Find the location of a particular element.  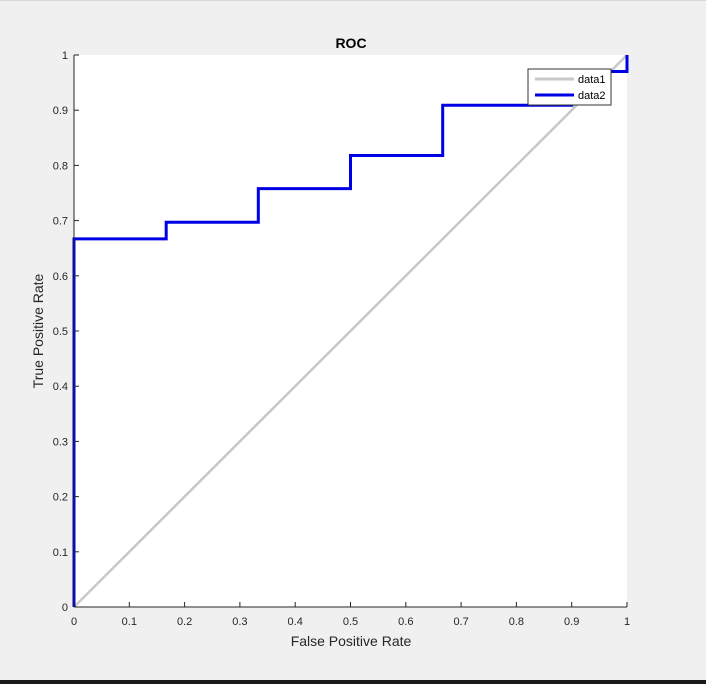

x-tick-label: 0.7 is located at coordinates (460, 622).